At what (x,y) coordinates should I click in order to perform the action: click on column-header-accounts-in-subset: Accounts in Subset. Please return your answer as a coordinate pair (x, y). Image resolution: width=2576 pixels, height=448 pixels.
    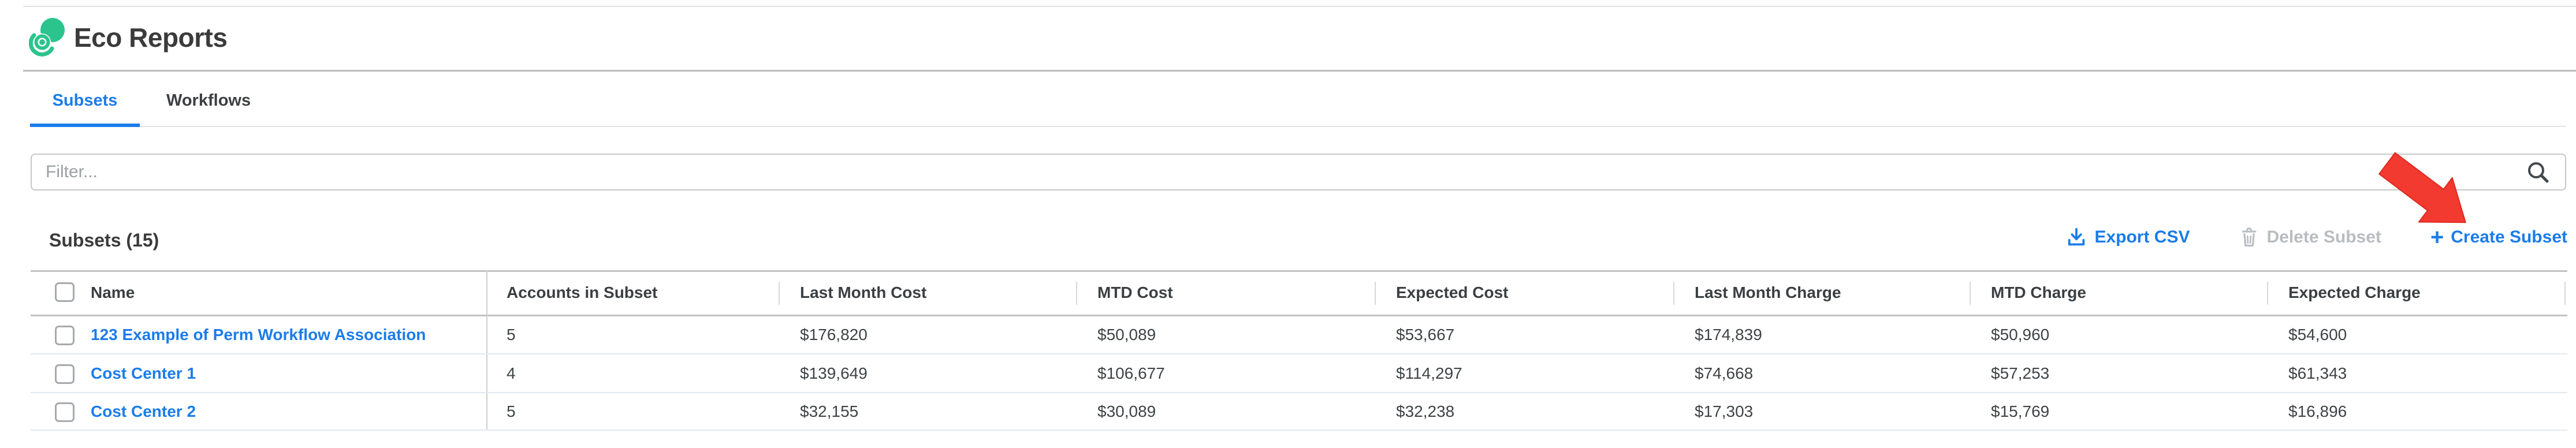
    Looking at the image, I should click on (583, 292).